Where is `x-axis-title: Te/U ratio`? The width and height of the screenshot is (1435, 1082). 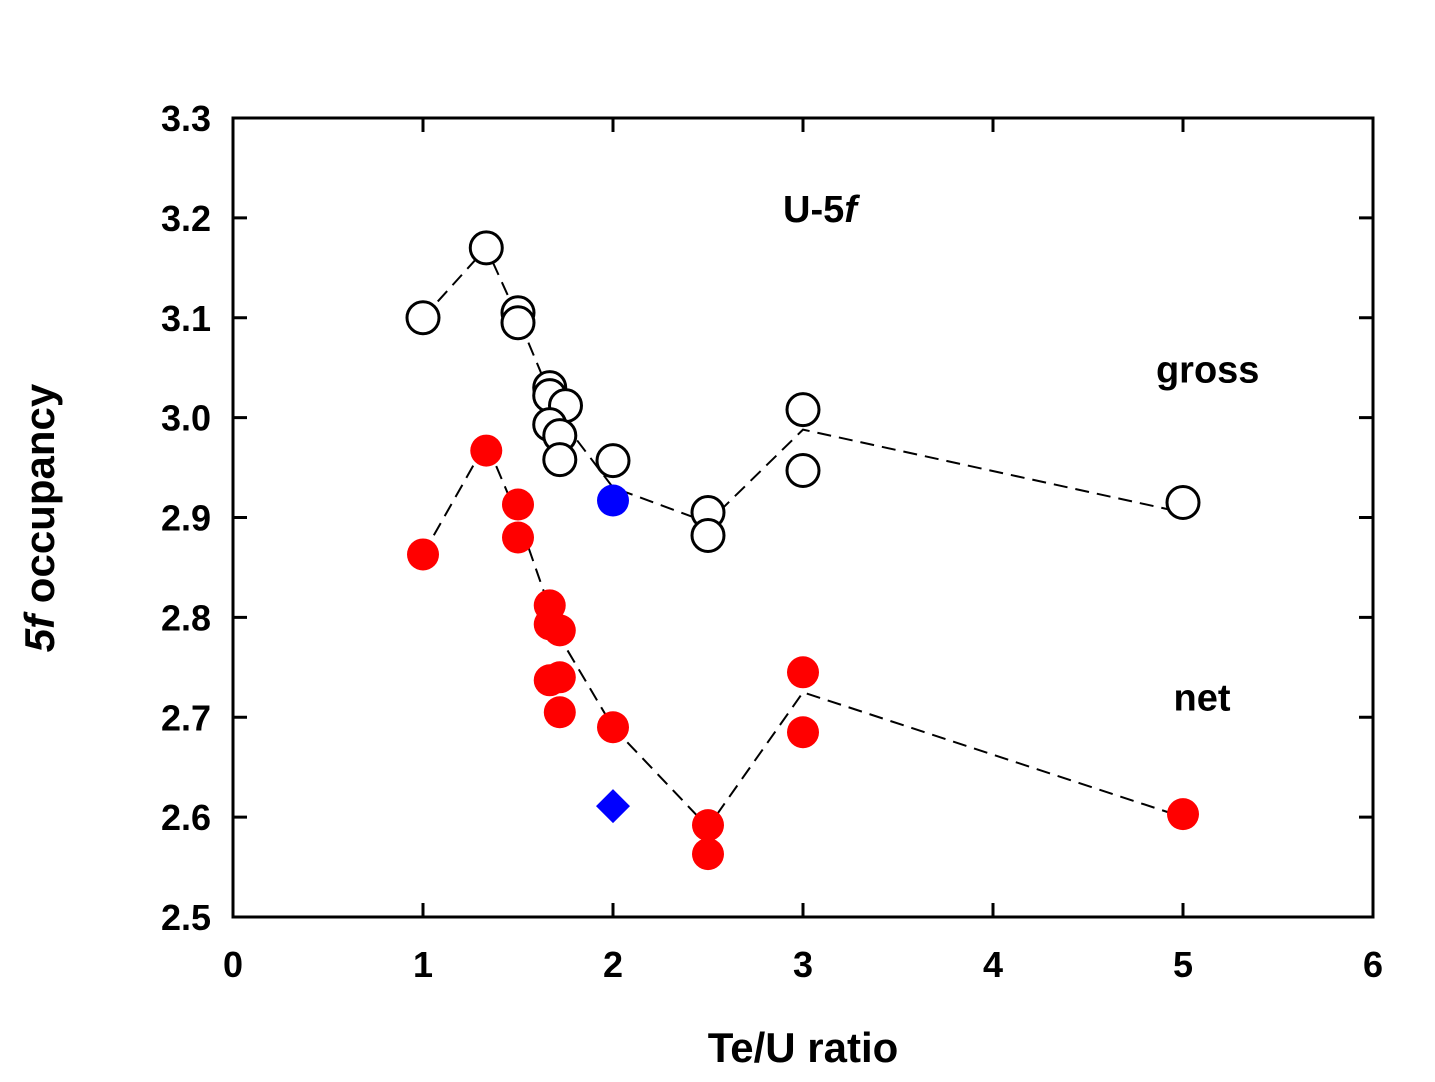 x-axis-title: Te/U ratio is located at coordinates (803, 1047).